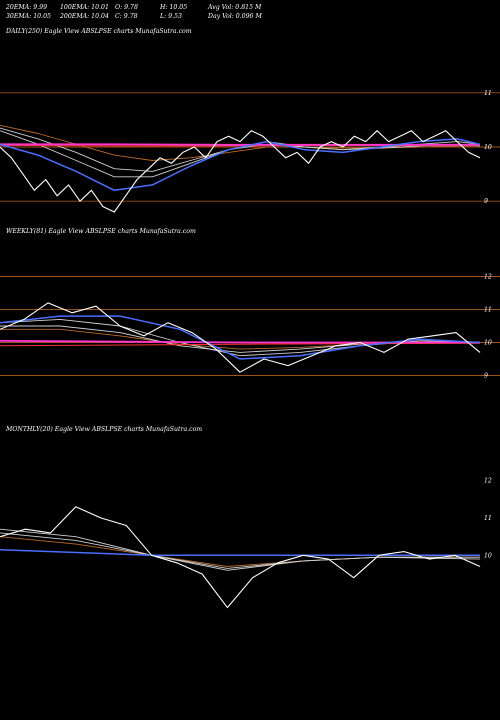  What do you see at coordinates (488, 310) in the screenshot?
I see `weekly-y-tick-1: 11` at bounding box center [488, 310].